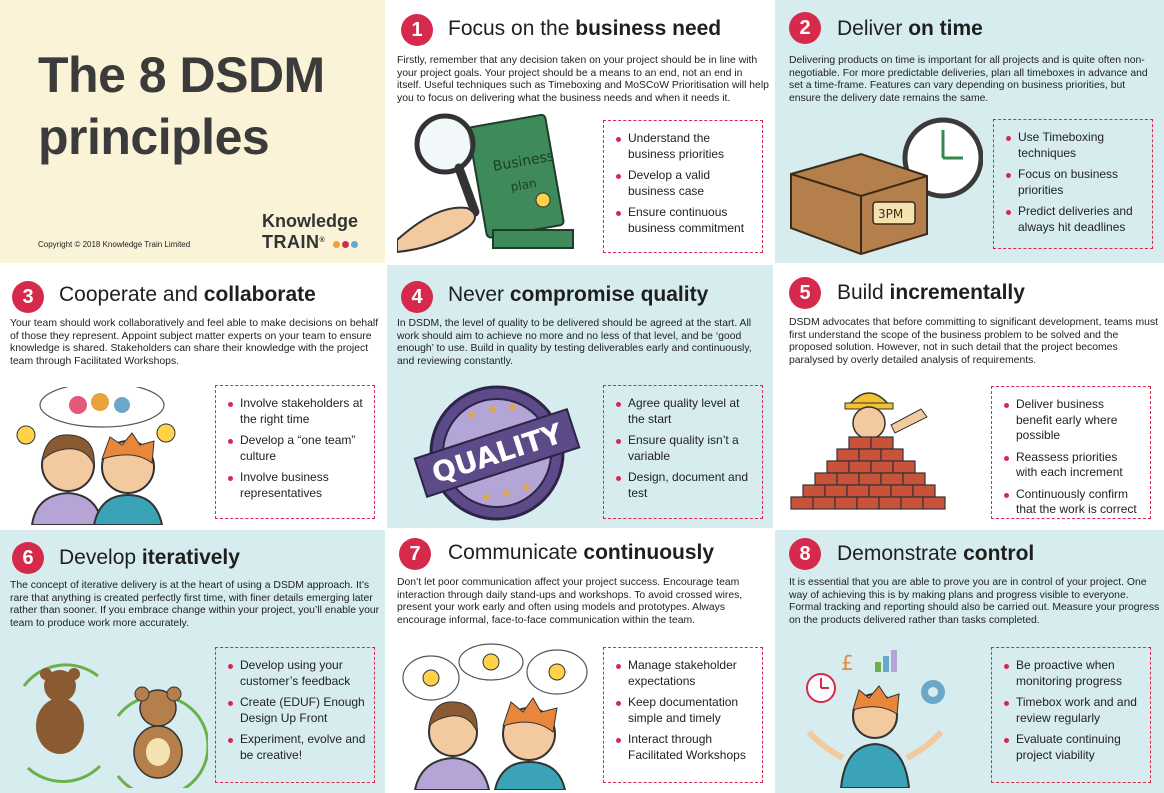 Image resolution: width=1164 pixels, height=793 pixels. What do you see at coordinates (114, 244) in the screenshot?
I see `copyright-text: Copyright © 2018 Knowledge Train Limited` at bounding box center [114, 244].